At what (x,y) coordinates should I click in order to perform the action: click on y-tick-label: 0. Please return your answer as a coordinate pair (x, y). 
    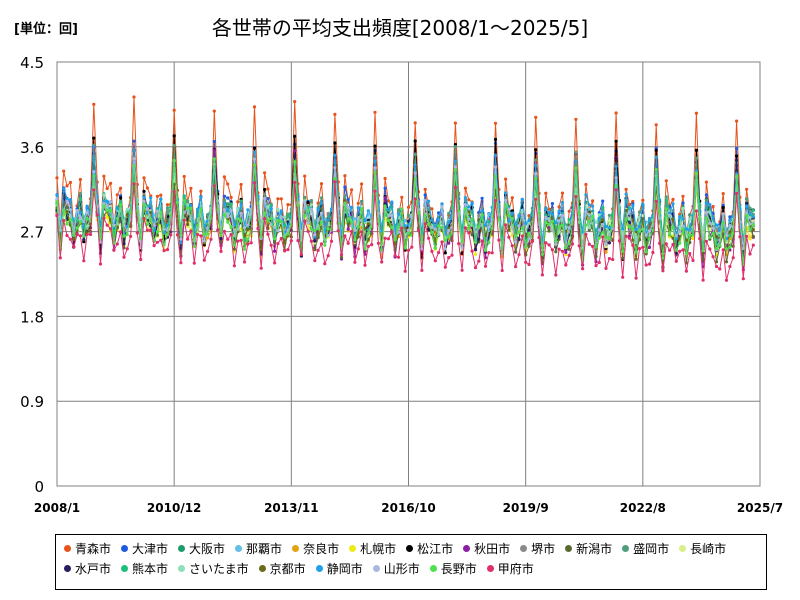
    Looking at the image, I should click on (39, 487).